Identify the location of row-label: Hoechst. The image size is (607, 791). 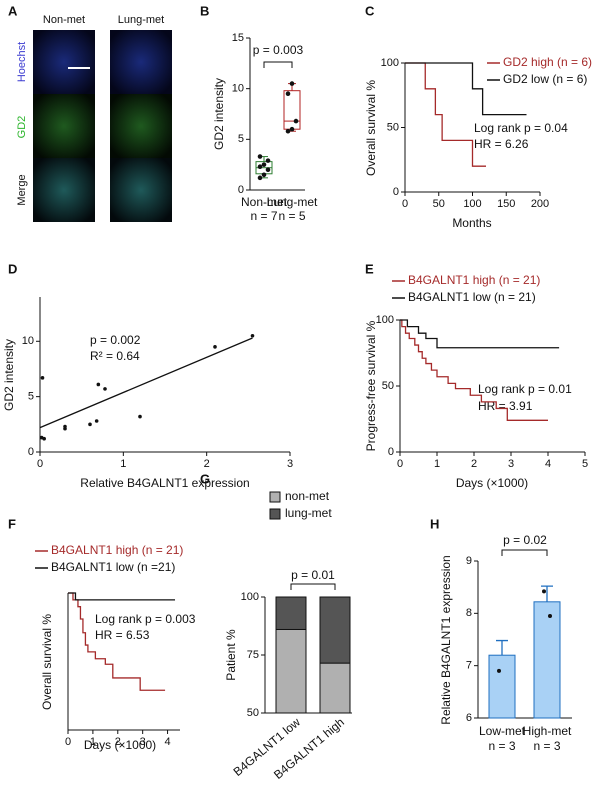
(22, 62).